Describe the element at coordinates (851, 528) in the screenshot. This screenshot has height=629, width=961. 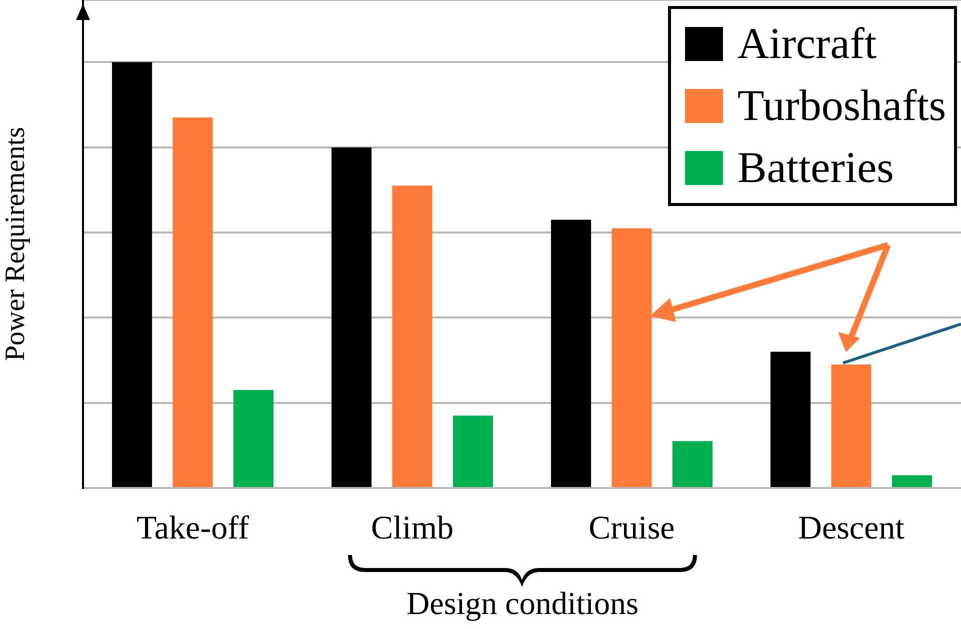
I see `x-tick-label: Descent` at that location.